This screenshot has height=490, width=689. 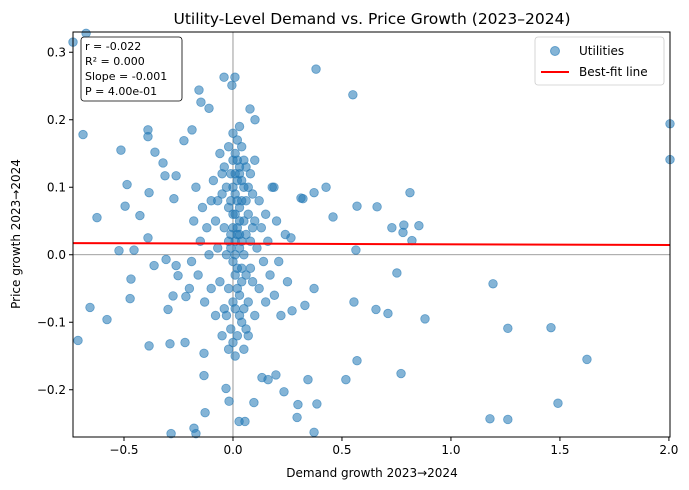 What do you see at coordinates (16, 234) in the screenshot?
I see `y-axis-label: Price growth 2023→2024` at bounding box center [16, 234].